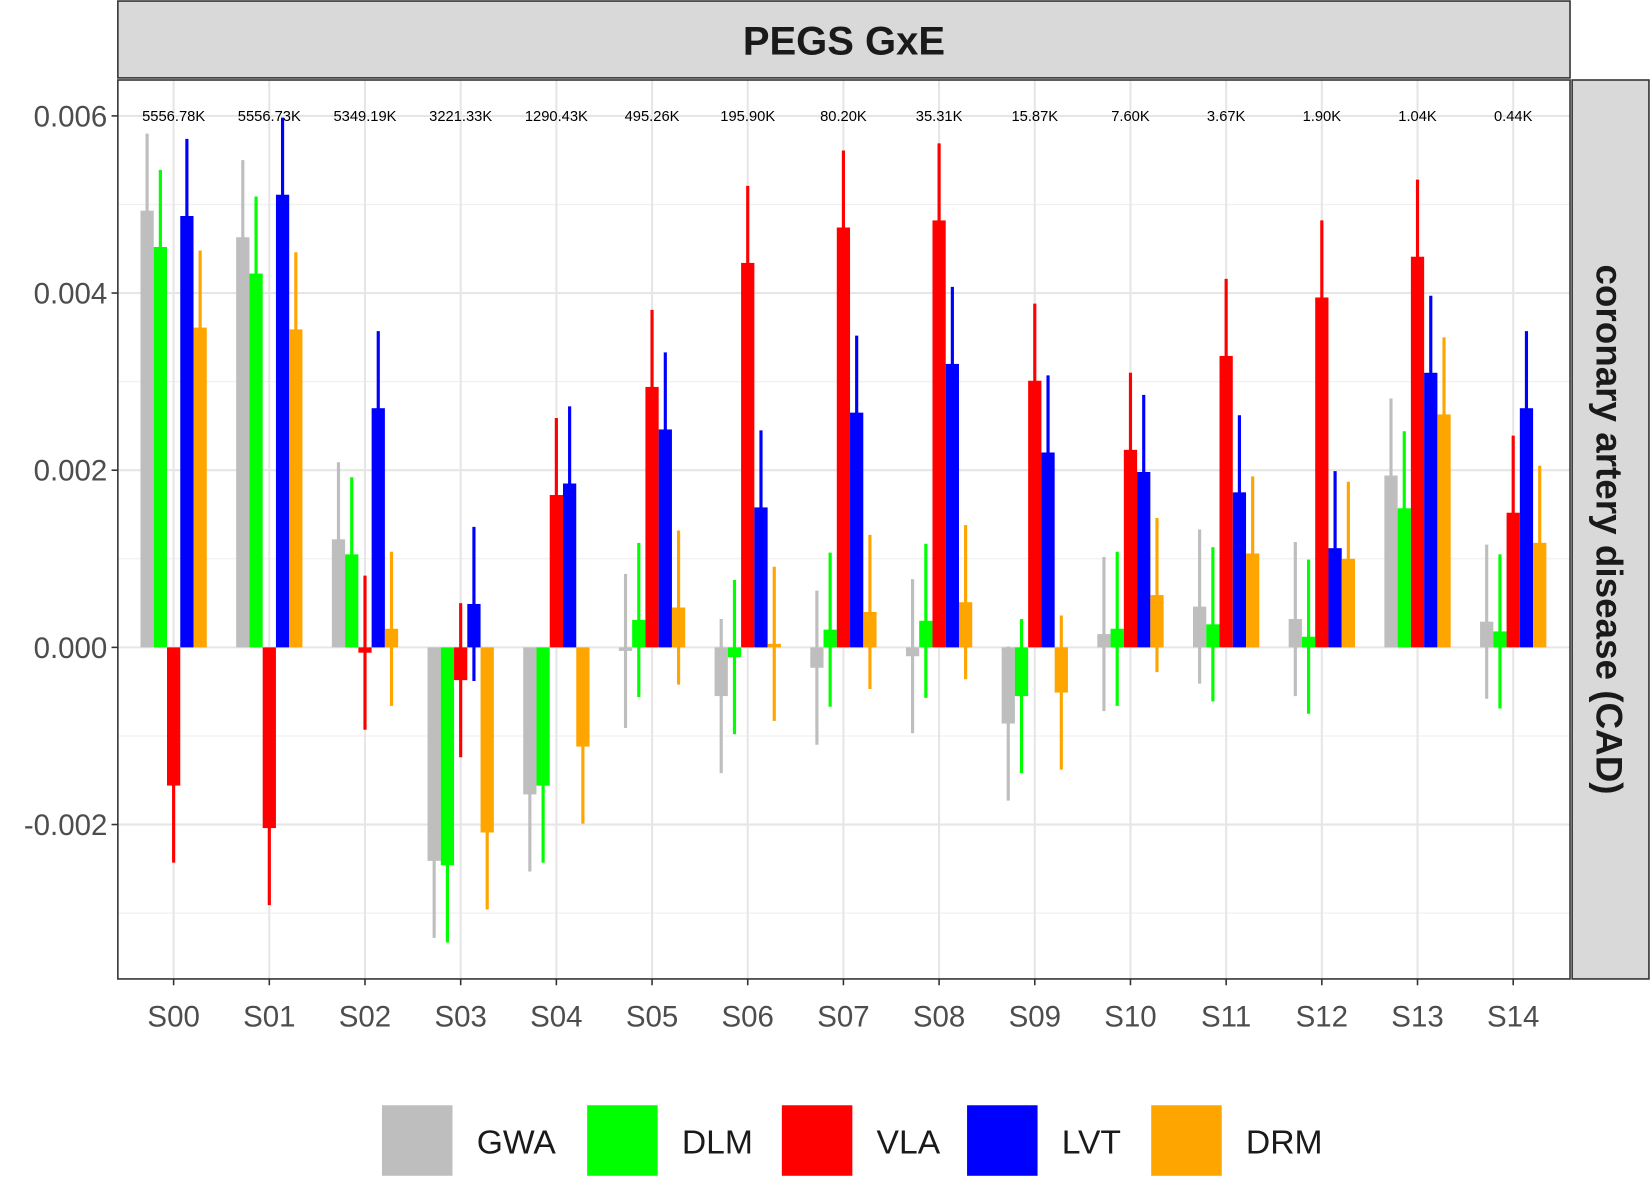 This screenshot has height=1200, width=1650. Describe the element at coordinates (652, 1016) in the screenshot. I see `x-tick-label: S05` at that location.